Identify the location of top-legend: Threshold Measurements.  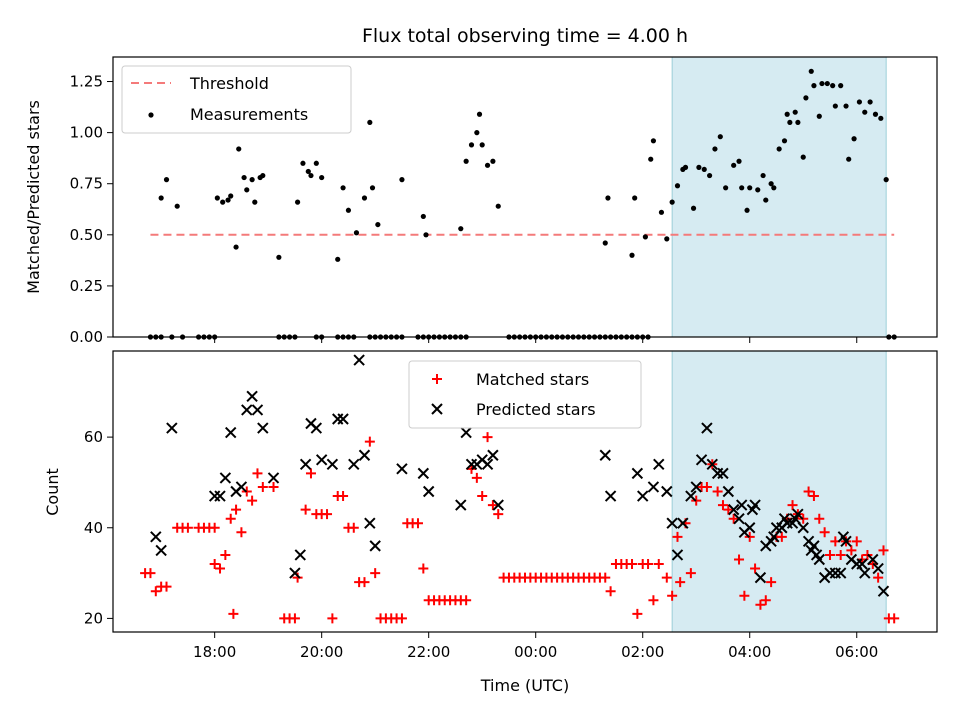
(236, 99).